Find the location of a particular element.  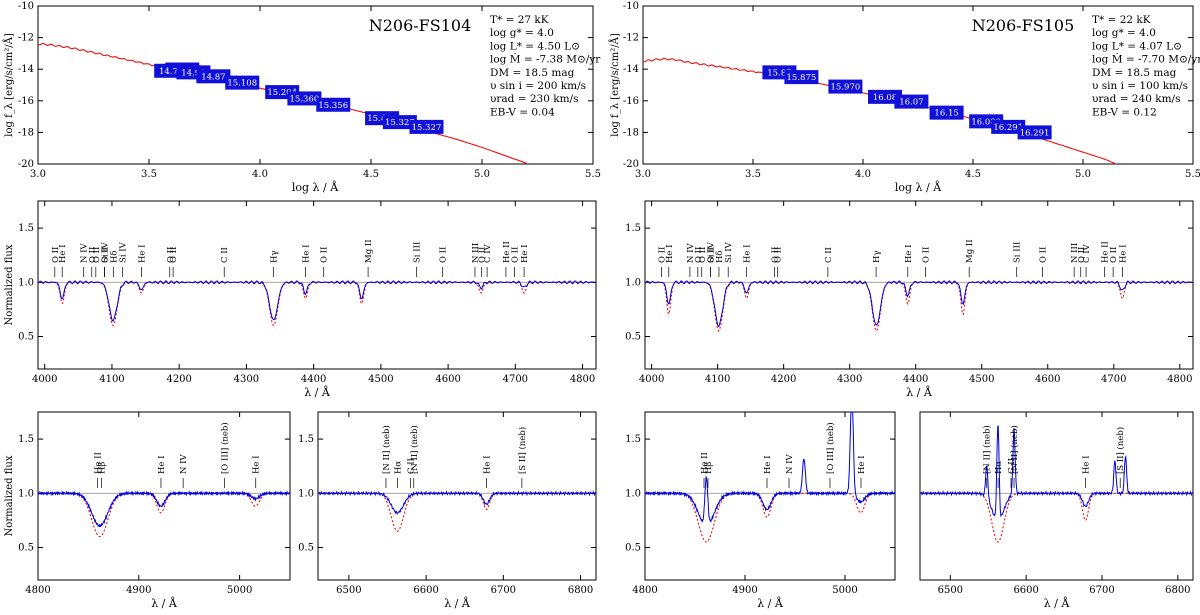

y-tick-label: -18 is located at coordinates (631, 132).